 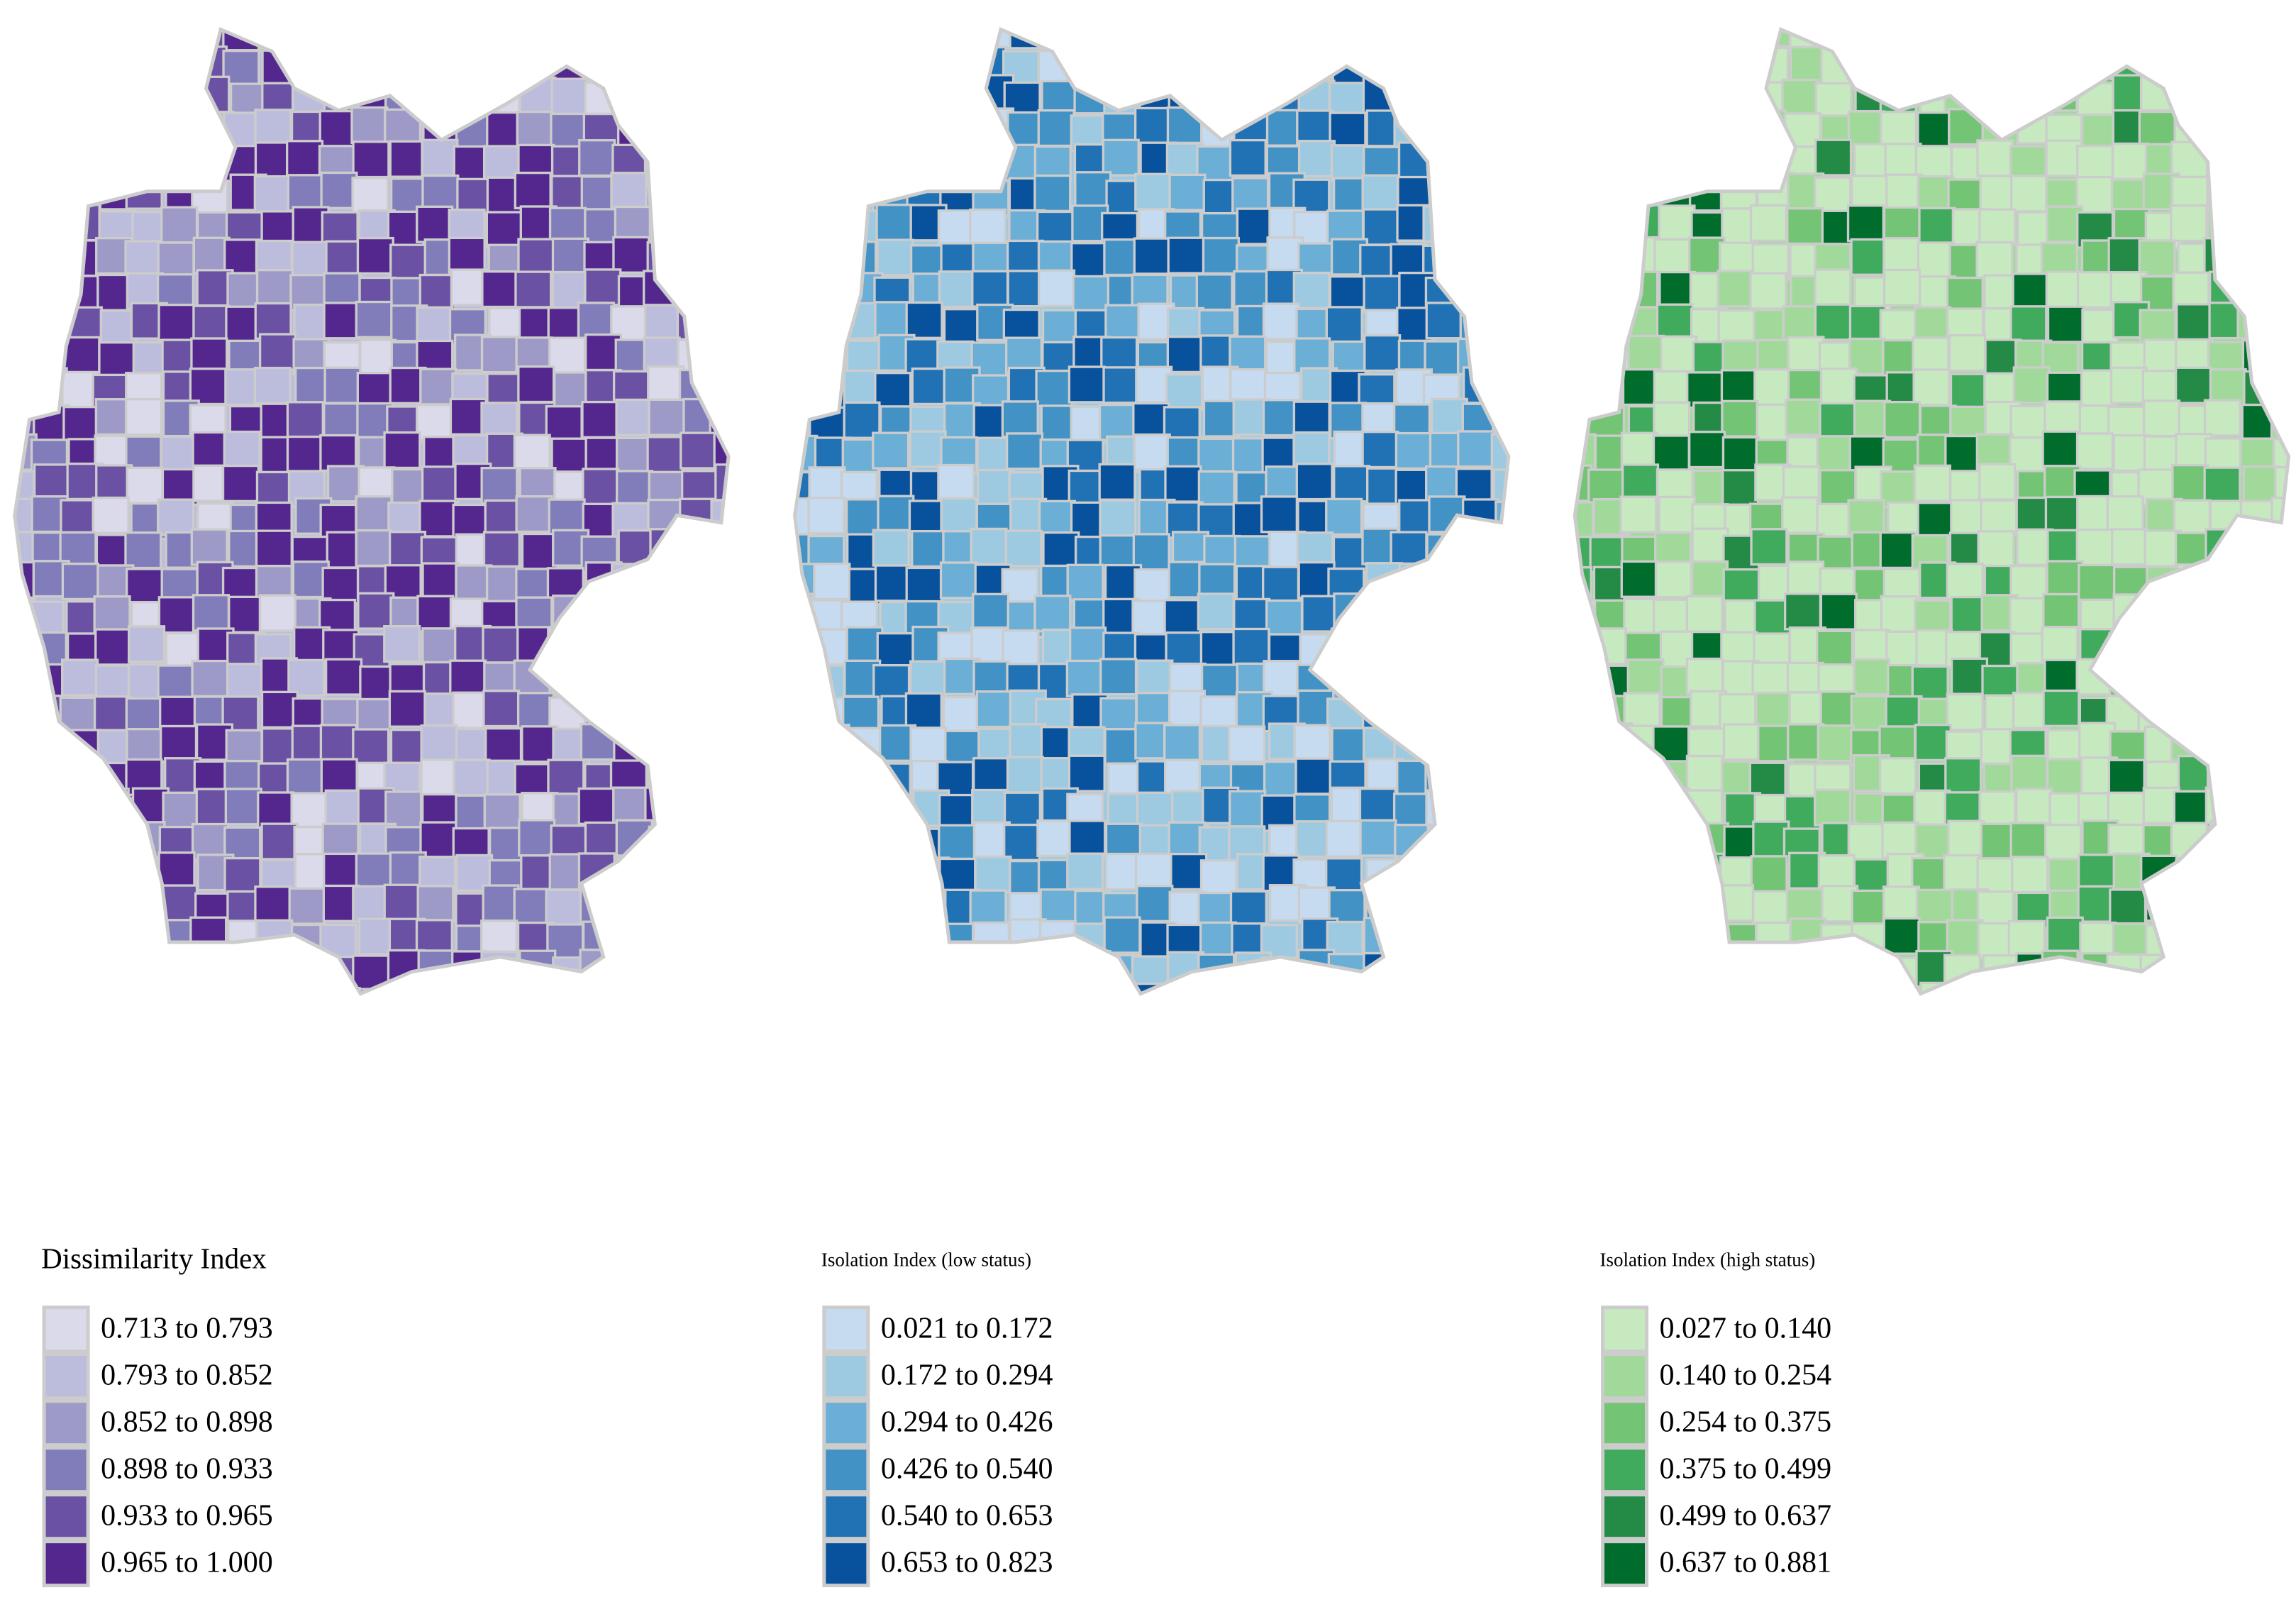 I want to click on legend-label: 0.021 to 0.172, so click(x=967, y=1328).